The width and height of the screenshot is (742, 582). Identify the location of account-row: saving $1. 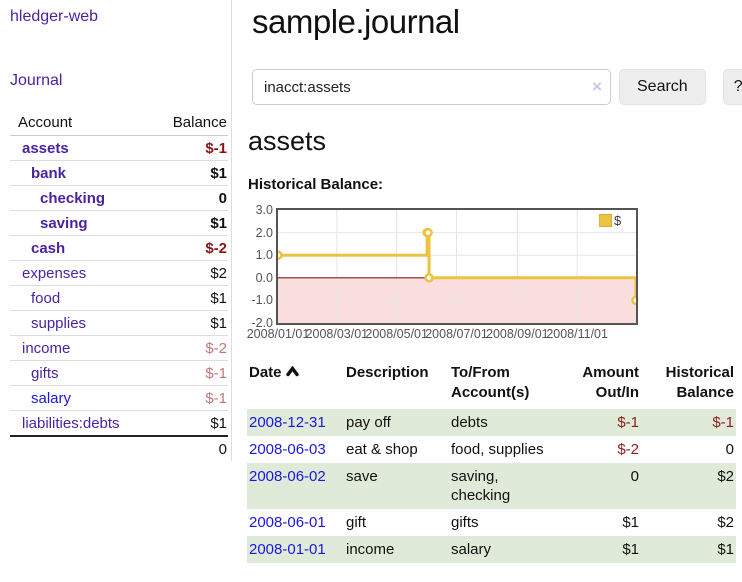
(119, 223).